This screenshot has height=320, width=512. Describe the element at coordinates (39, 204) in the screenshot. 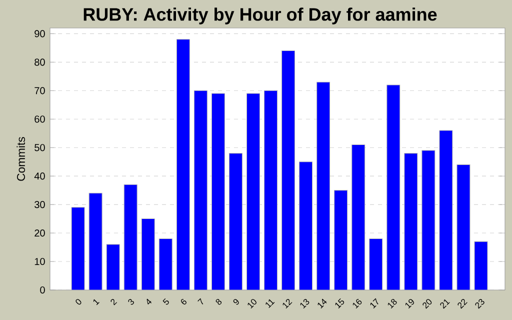

I see `y-tick-label: 30` at that location.